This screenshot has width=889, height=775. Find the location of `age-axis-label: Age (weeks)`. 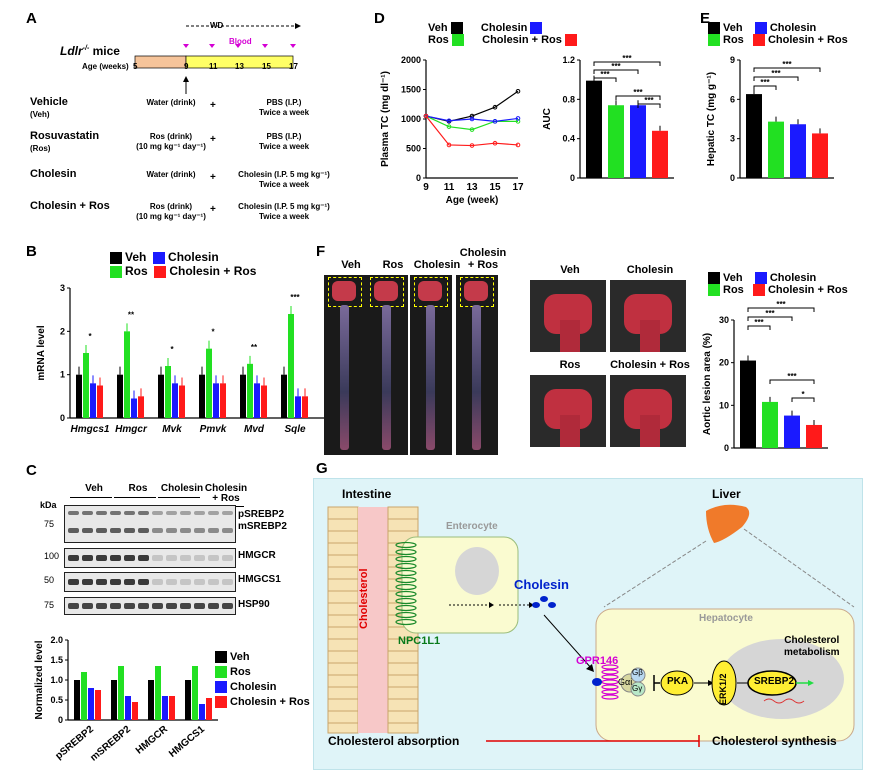

age-axis-label: Age (weeks) is located at coordinates (105, 66).